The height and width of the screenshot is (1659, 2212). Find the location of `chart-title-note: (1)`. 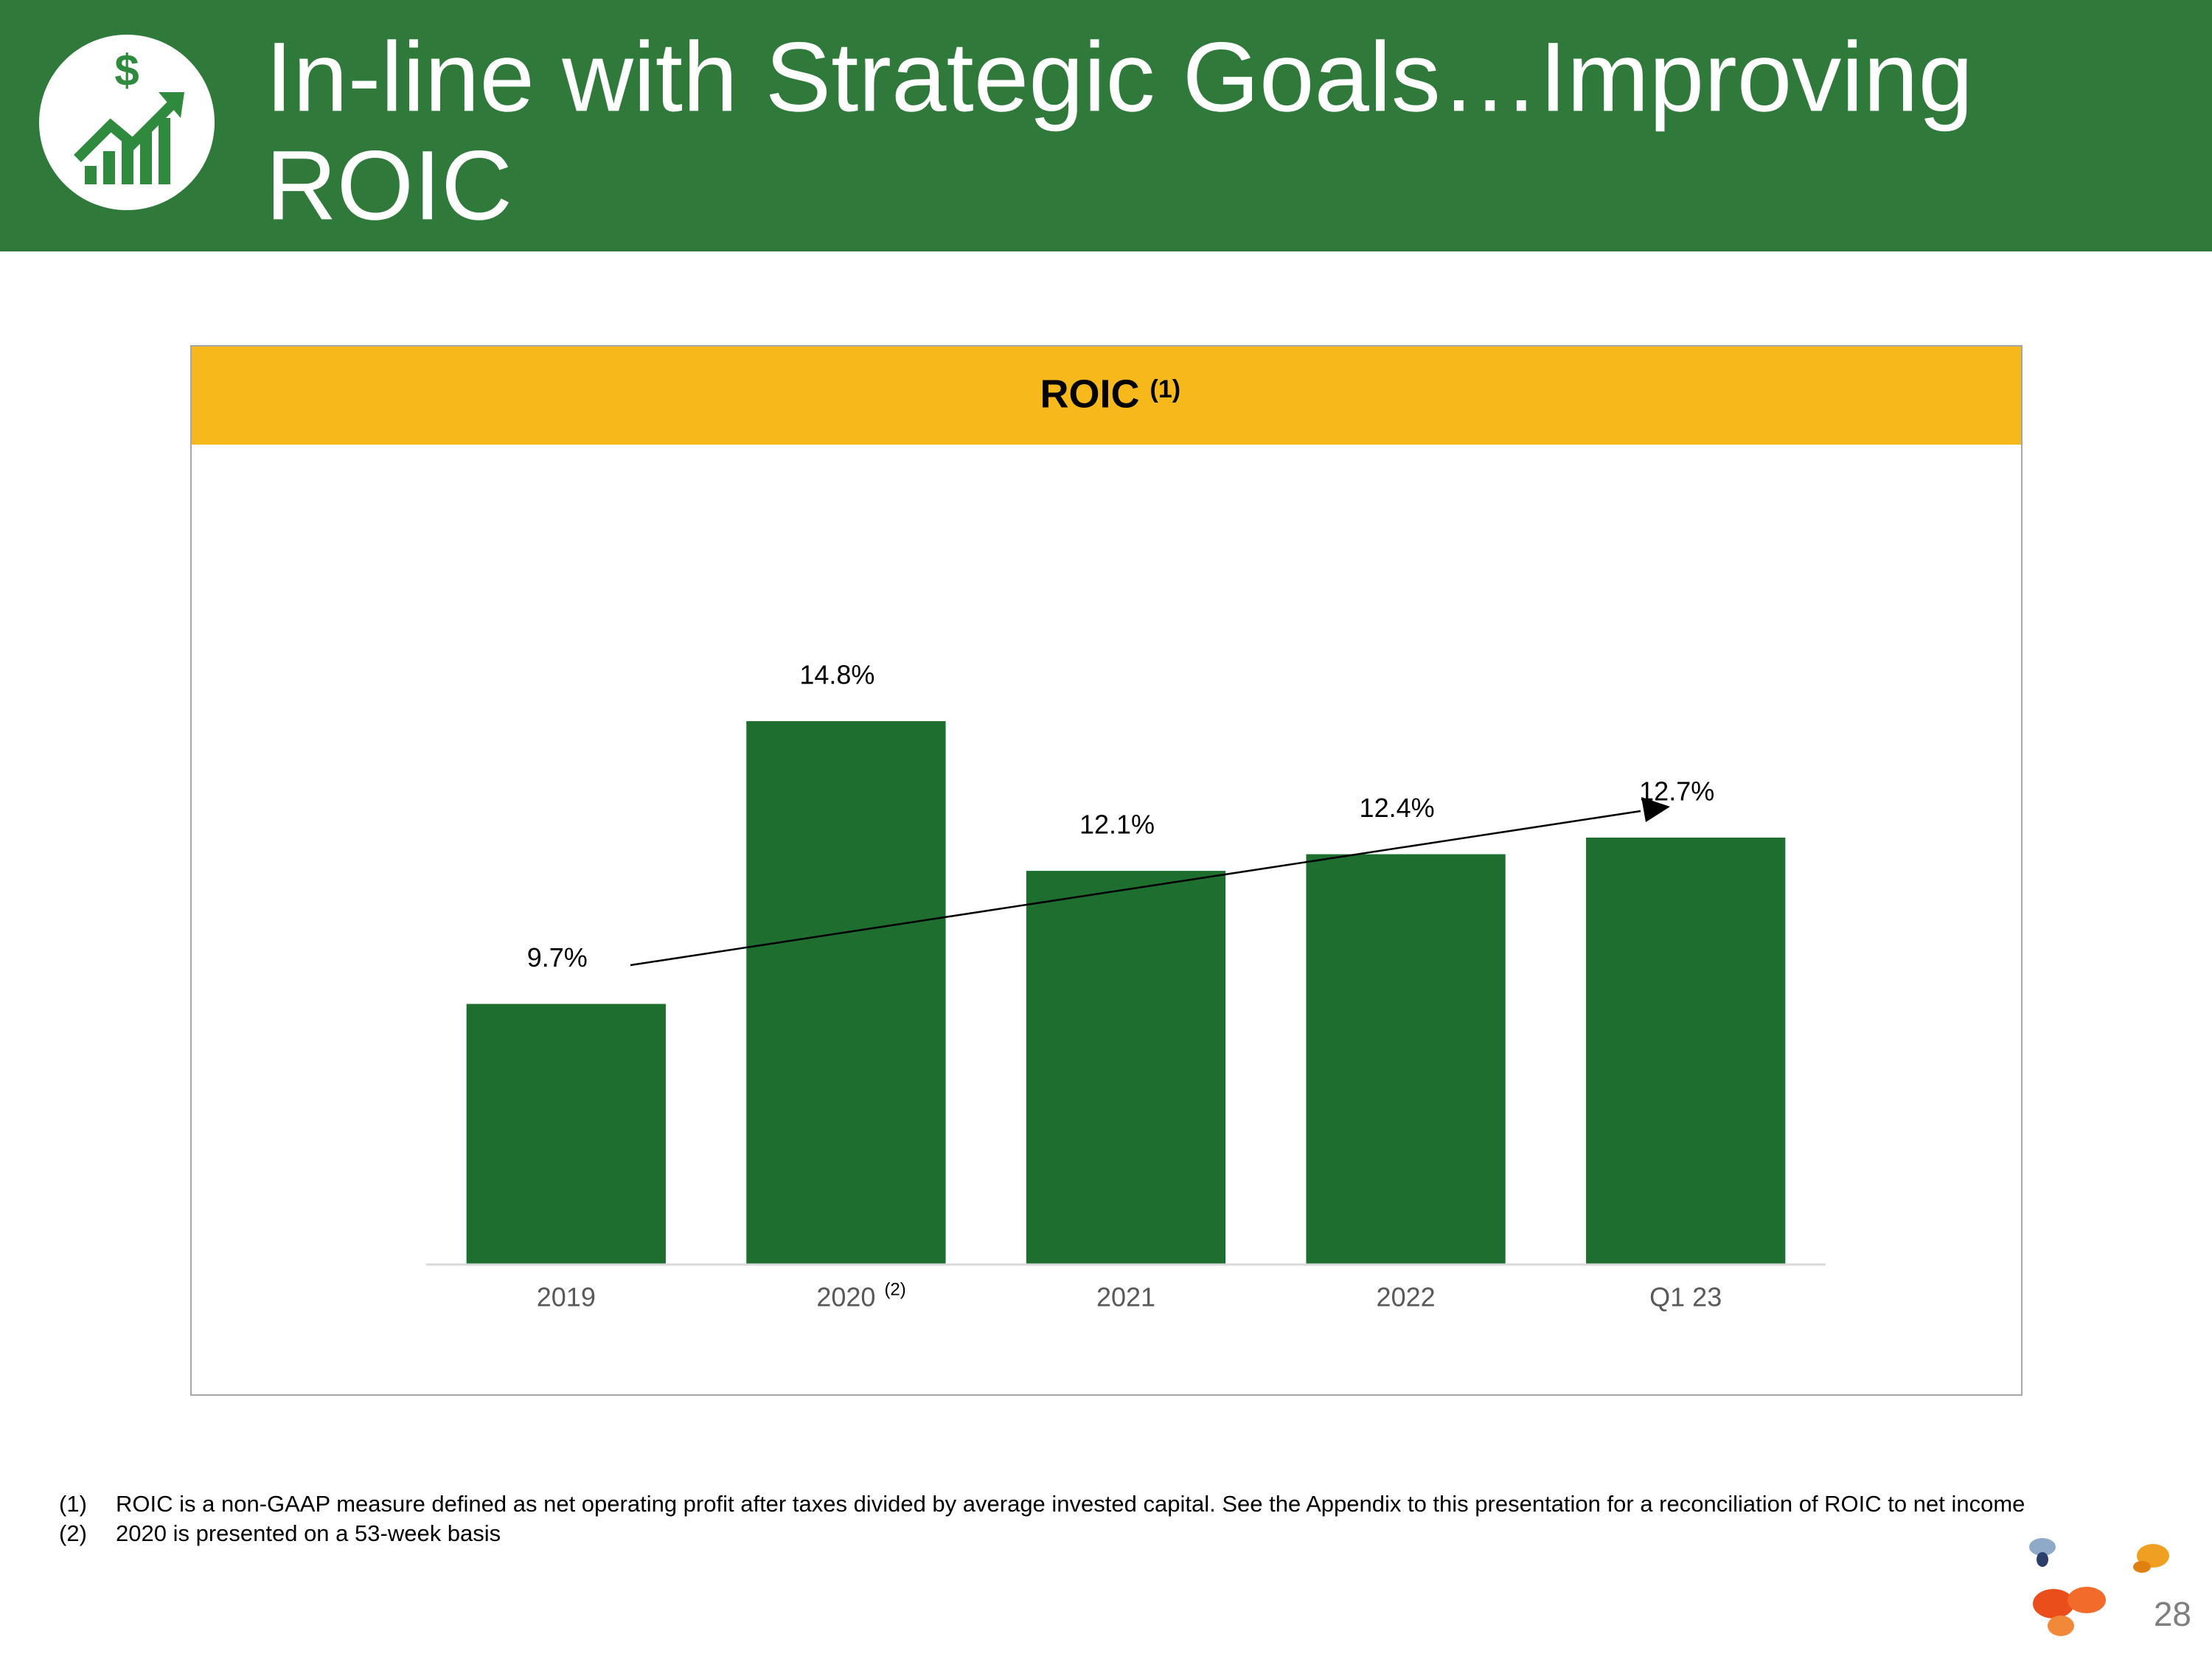

chart-title-note: (1) is located at coordinates (1165, 389).